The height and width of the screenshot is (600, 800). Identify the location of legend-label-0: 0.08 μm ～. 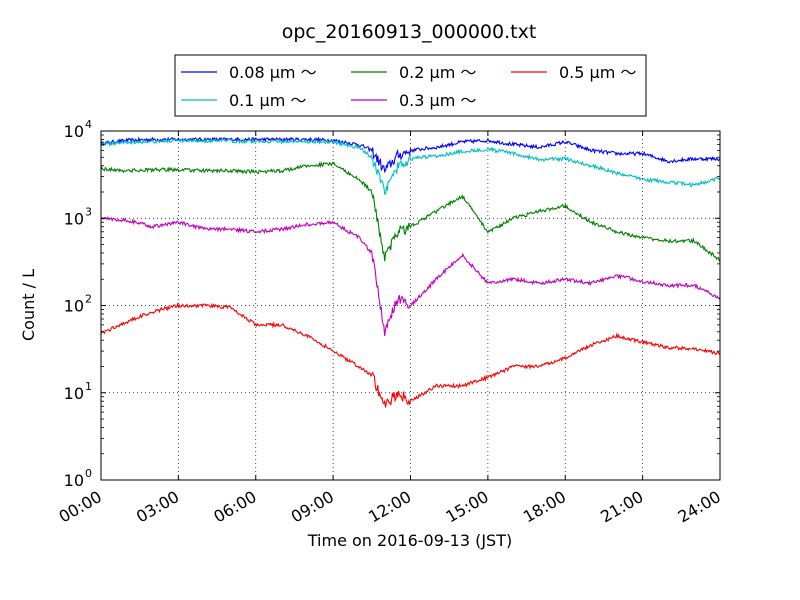
(273, 72).